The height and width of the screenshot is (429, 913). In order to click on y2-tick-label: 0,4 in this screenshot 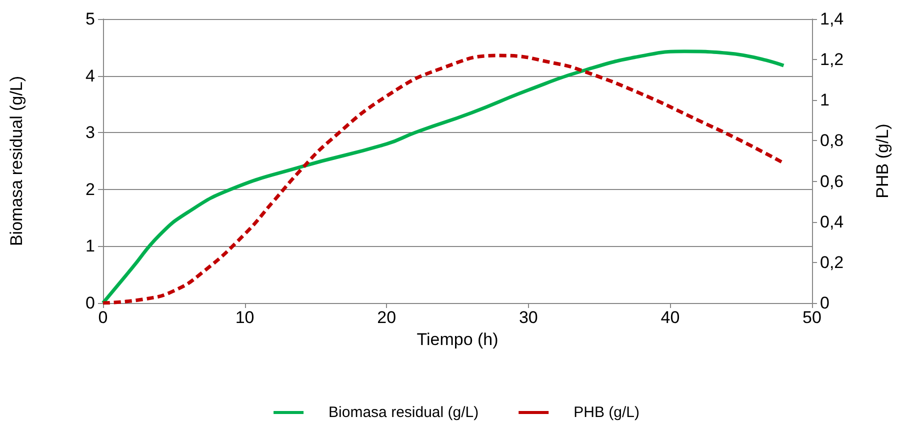, I will do `click(832, 222)`.